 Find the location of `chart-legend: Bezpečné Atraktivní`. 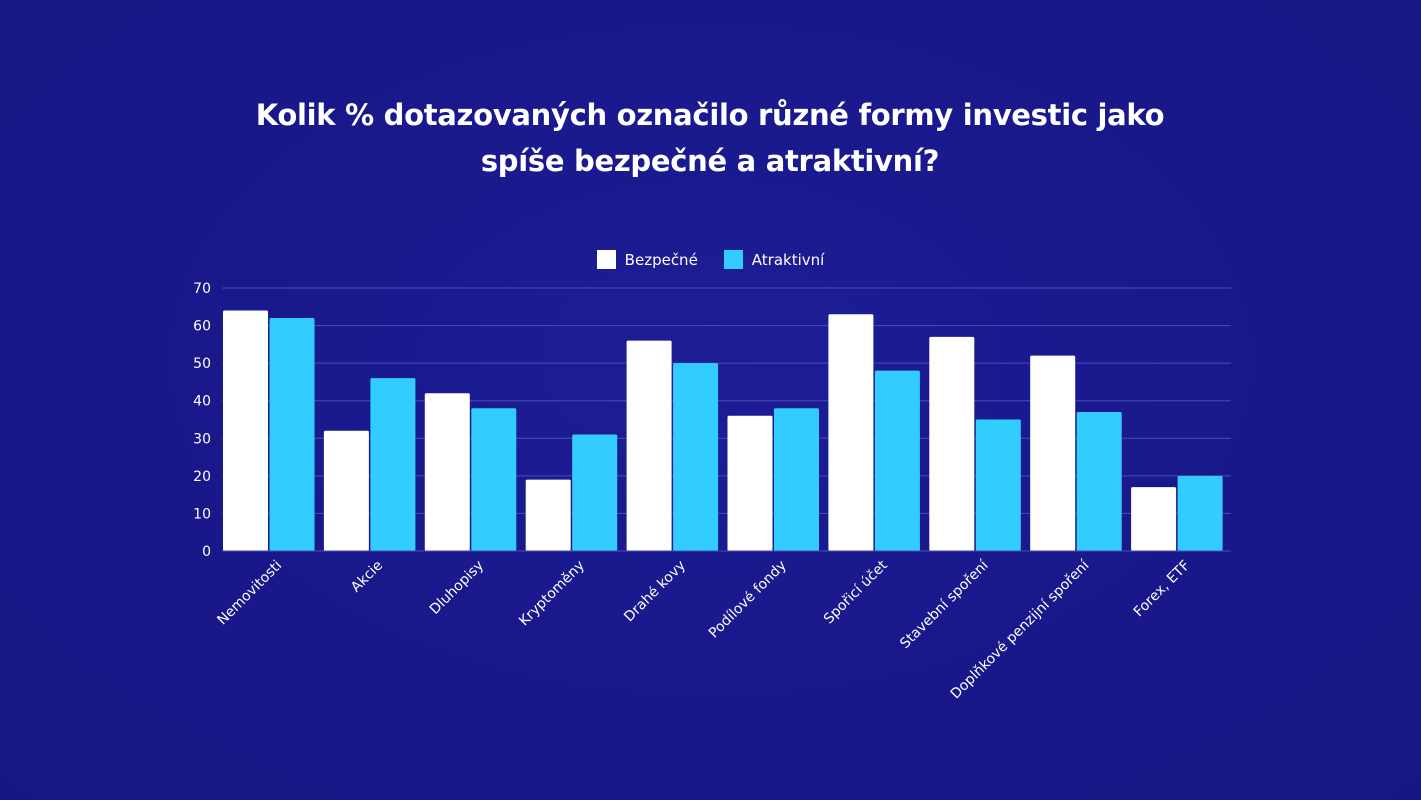

chart-legend: Bezpečné Atraktivní is located at coordinates (710, 259).